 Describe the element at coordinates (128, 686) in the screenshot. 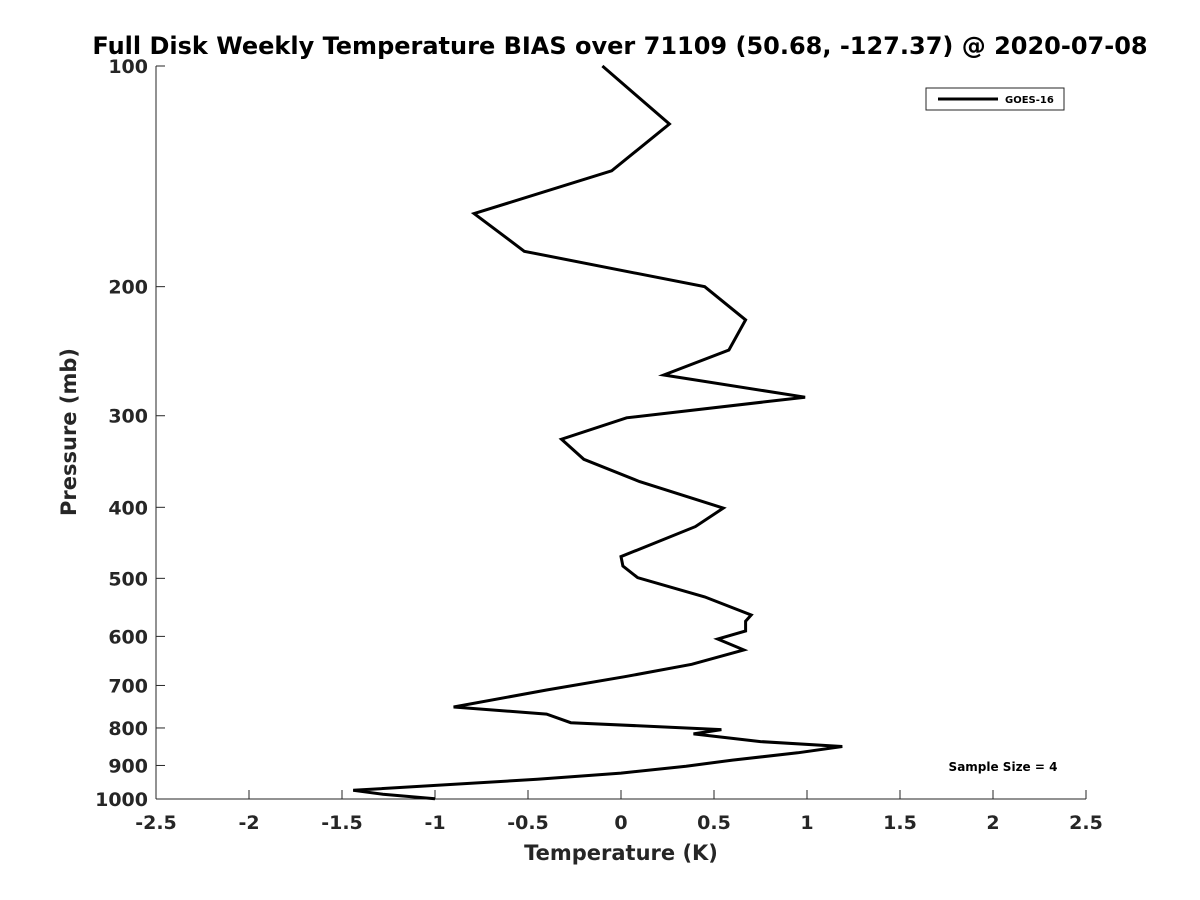

I see `y-tick-label: 700` at that location.